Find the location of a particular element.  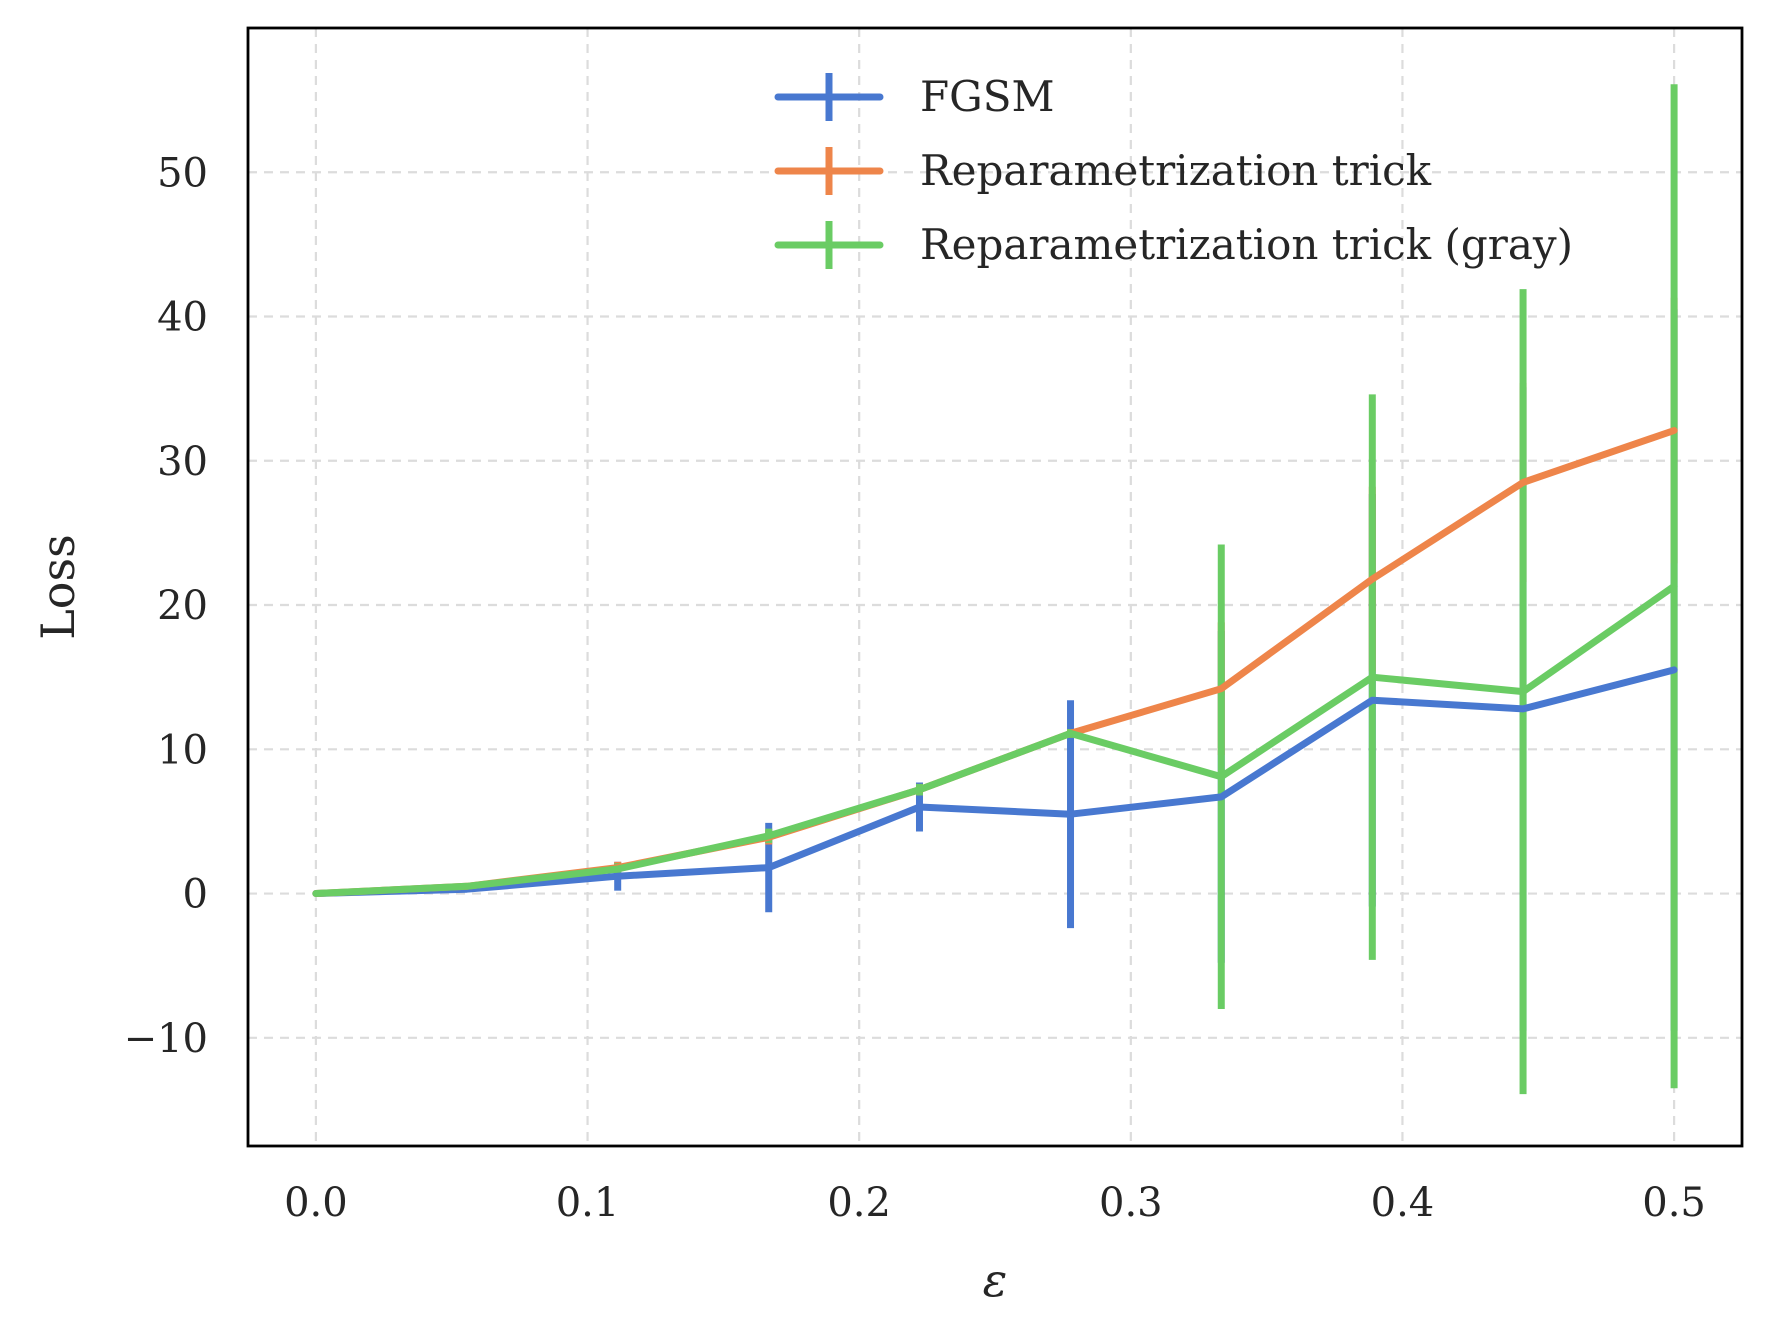

legend-item-reparametrization: Reparametrization trick is located at coordinates (1103, 170).